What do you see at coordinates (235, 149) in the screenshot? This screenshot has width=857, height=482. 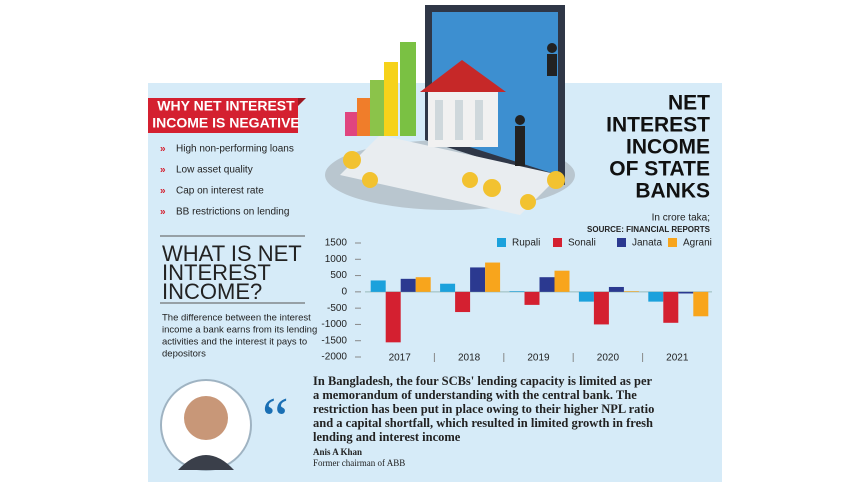 I see `bullet-text: High non-performing loans` at bounding box center [235, 149].